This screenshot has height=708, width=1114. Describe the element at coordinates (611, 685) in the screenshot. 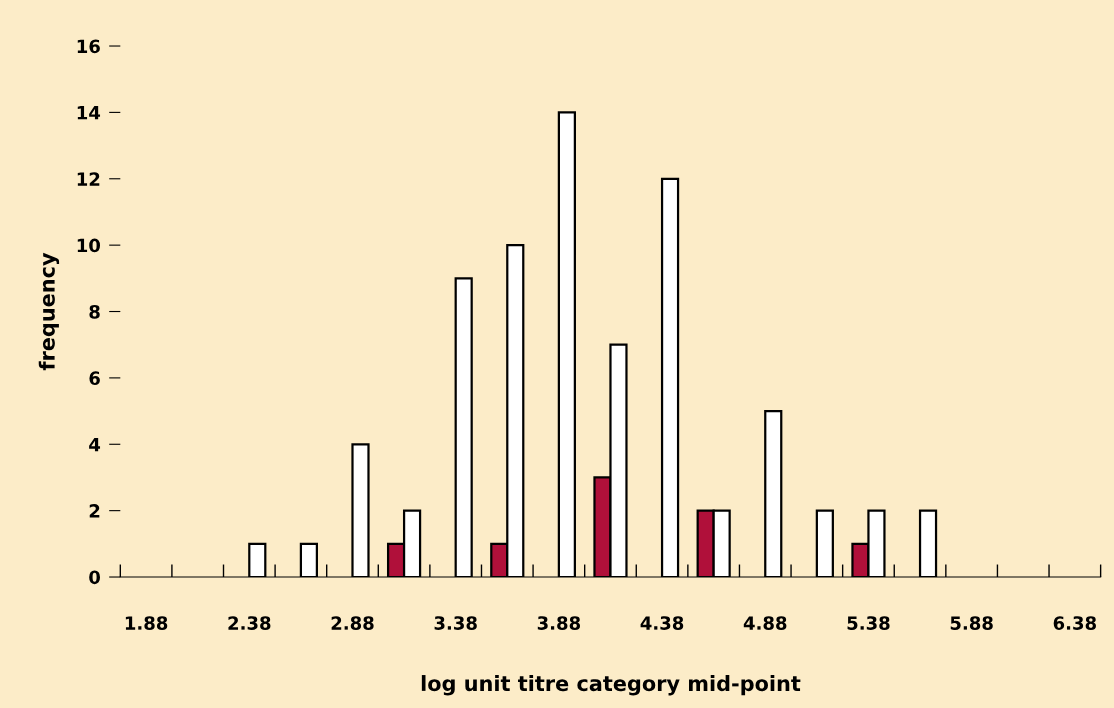

I see `x-axis-title: log unit titre category mid-point` at that location.